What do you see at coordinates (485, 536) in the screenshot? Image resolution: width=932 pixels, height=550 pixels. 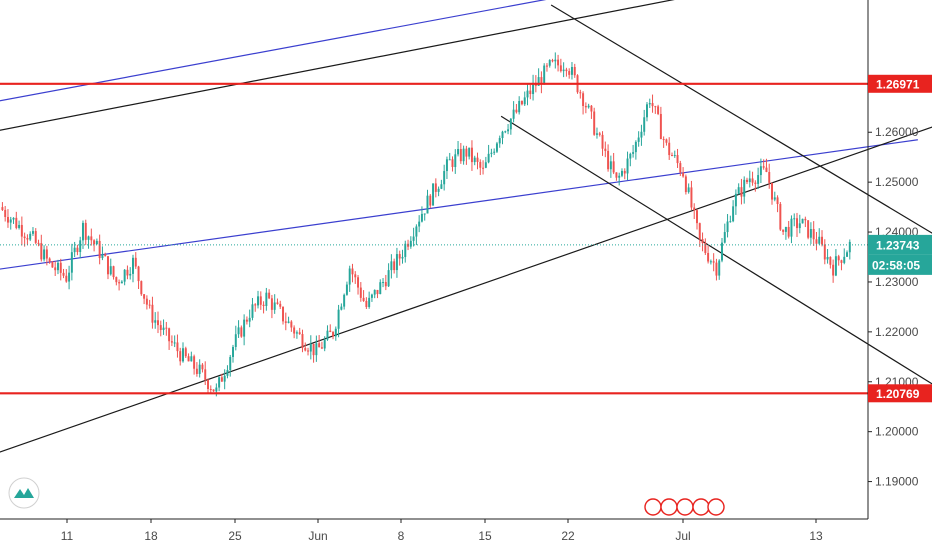 I see `time-tick-label: 15` at bounding box center [485, 536].